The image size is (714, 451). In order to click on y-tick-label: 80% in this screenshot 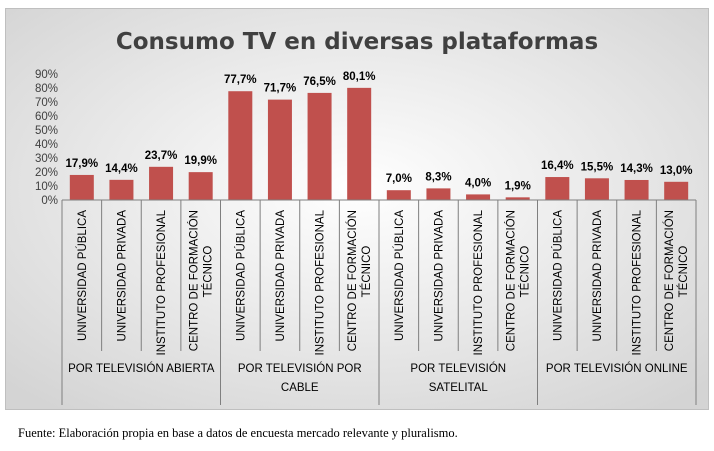, I will do `click(46, 89)`.